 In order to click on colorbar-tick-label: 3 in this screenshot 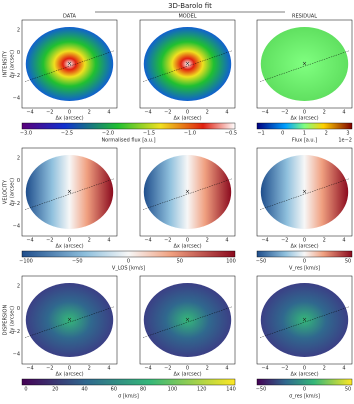, I will do `click(347, 134)`.